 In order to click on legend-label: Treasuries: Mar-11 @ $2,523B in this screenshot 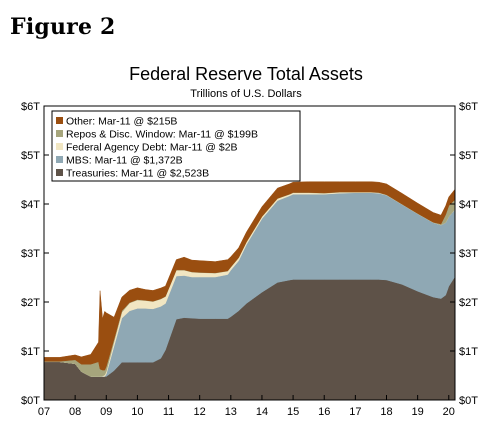, I will do `click(137, 174)`.